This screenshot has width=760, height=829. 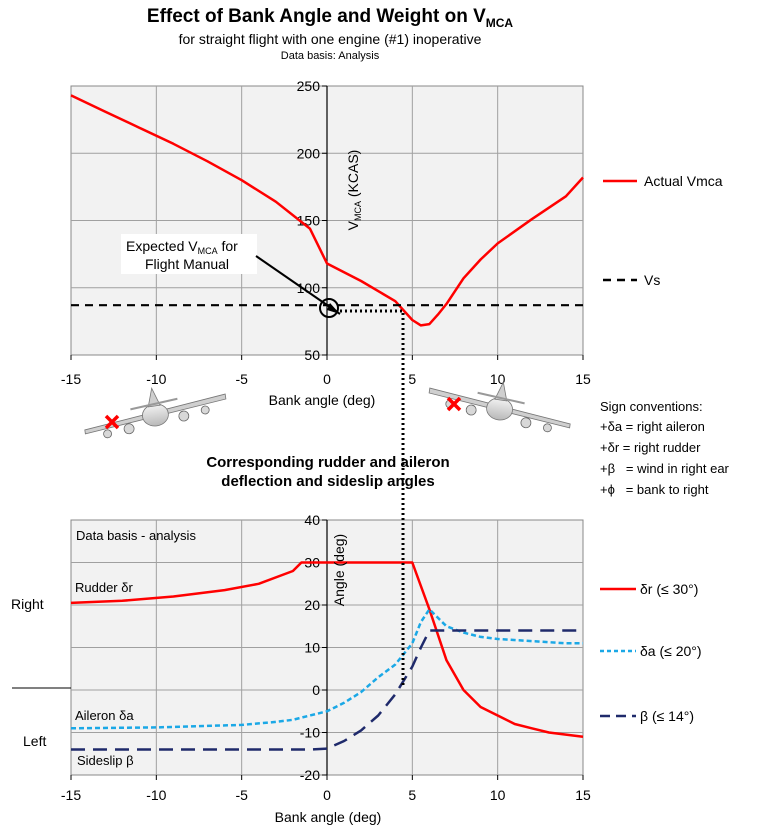 I want to click on series-rudder-line, so click(x=327, y=650).